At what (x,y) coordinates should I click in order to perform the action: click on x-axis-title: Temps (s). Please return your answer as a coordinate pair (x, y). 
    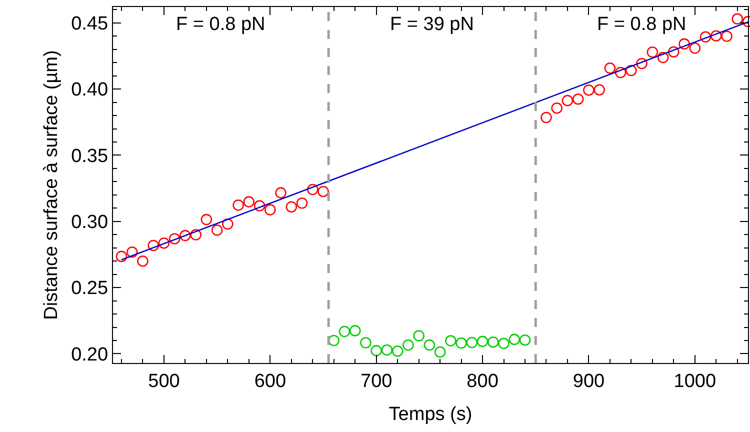
    Looking at the image, I should click on (430, 414).